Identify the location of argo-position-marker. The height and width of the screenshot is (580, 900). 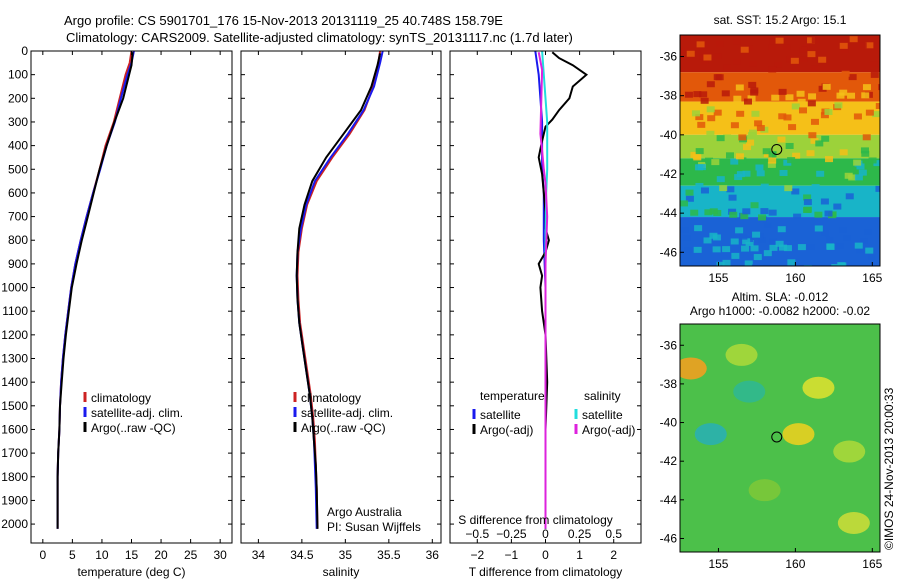
(777, 149).